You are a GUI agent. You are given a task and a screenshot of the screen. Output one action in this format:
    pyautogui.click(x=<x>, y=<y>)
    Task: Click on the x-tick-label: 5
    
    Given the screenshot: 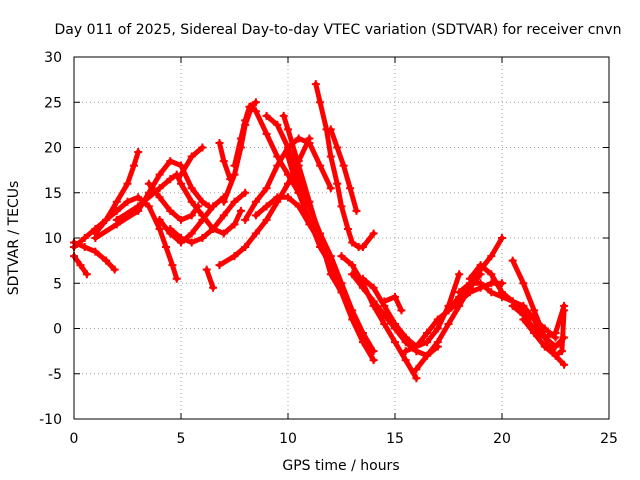 What is the action you would take?
    pyautogui.click(x=181, y=439)
    